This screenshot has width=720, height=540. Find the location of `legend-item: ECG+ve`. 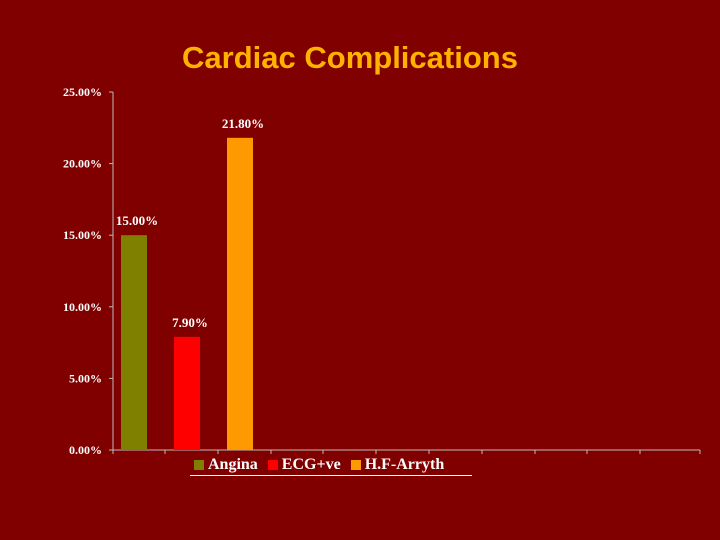

legend-item: ECG+ve is located at coordinates (304, 465).